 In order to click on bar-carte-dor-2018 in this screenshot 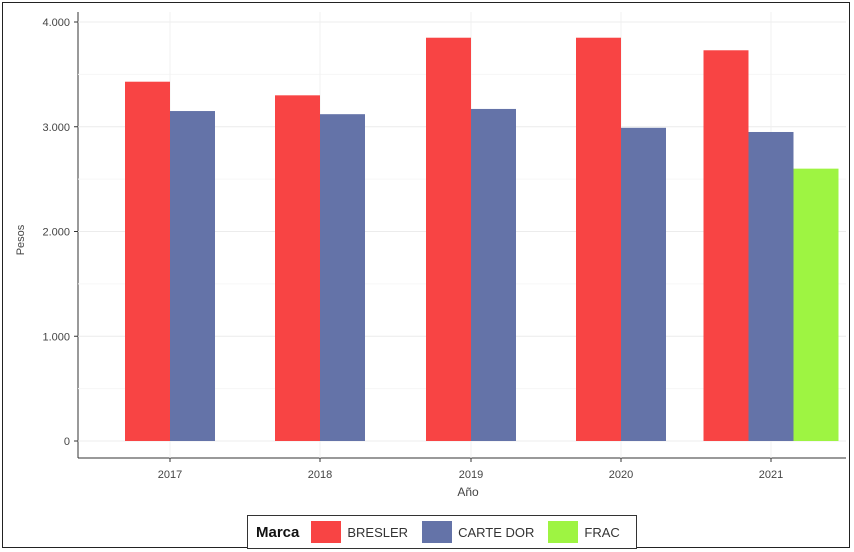, I will do `click(342, 277)`.